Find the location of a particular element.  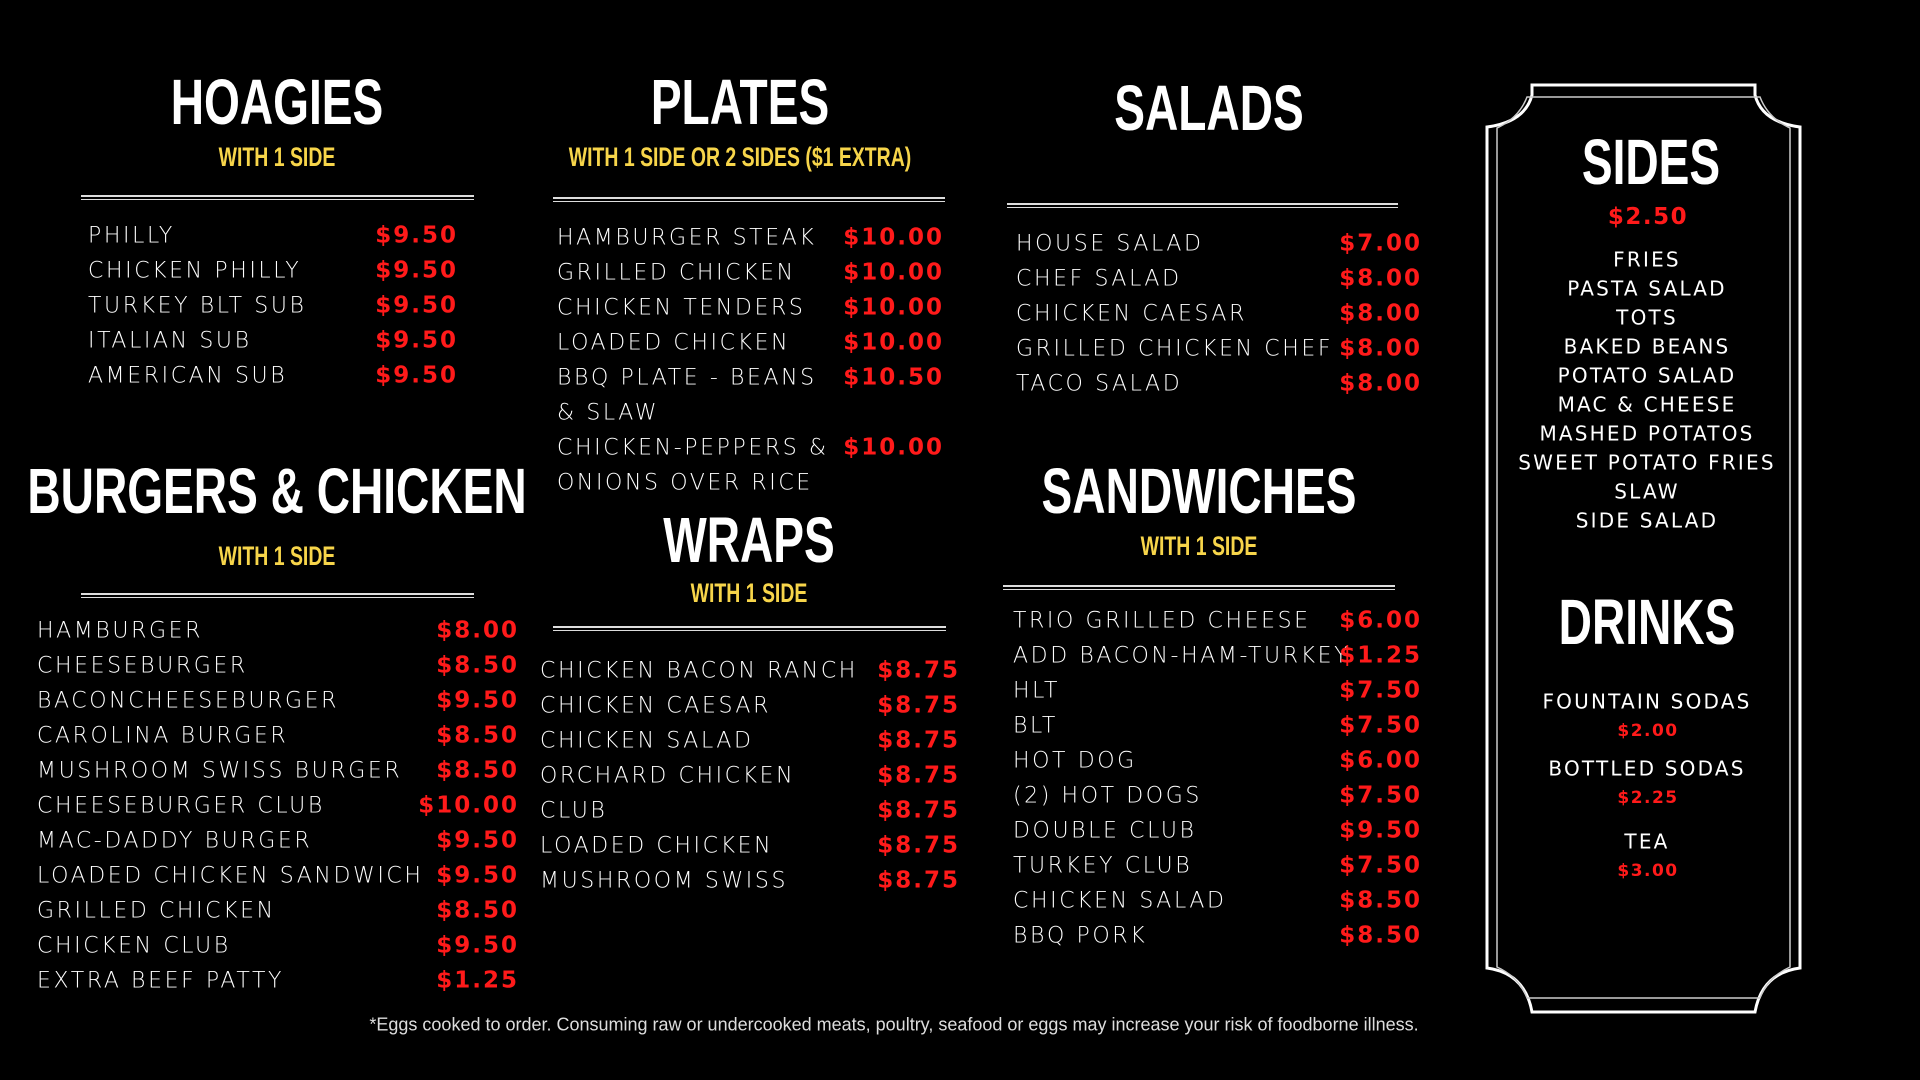

side-item: BAKED BEANS is located at coordinates (1647, 346).